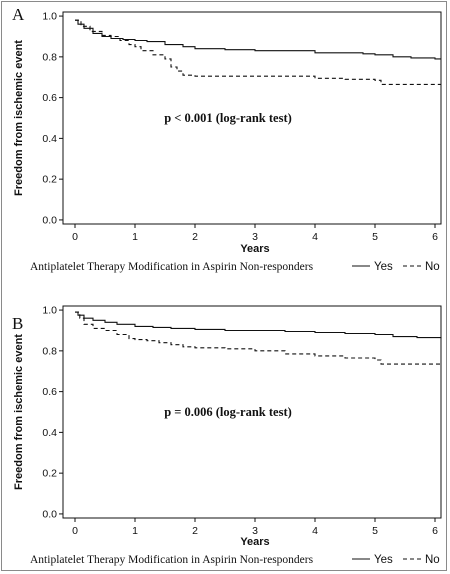 This screenshot has height=574, width=450. Describe the element at coordinates (18, 14) in the screenshot. I see `panel-letter: A` at that location.